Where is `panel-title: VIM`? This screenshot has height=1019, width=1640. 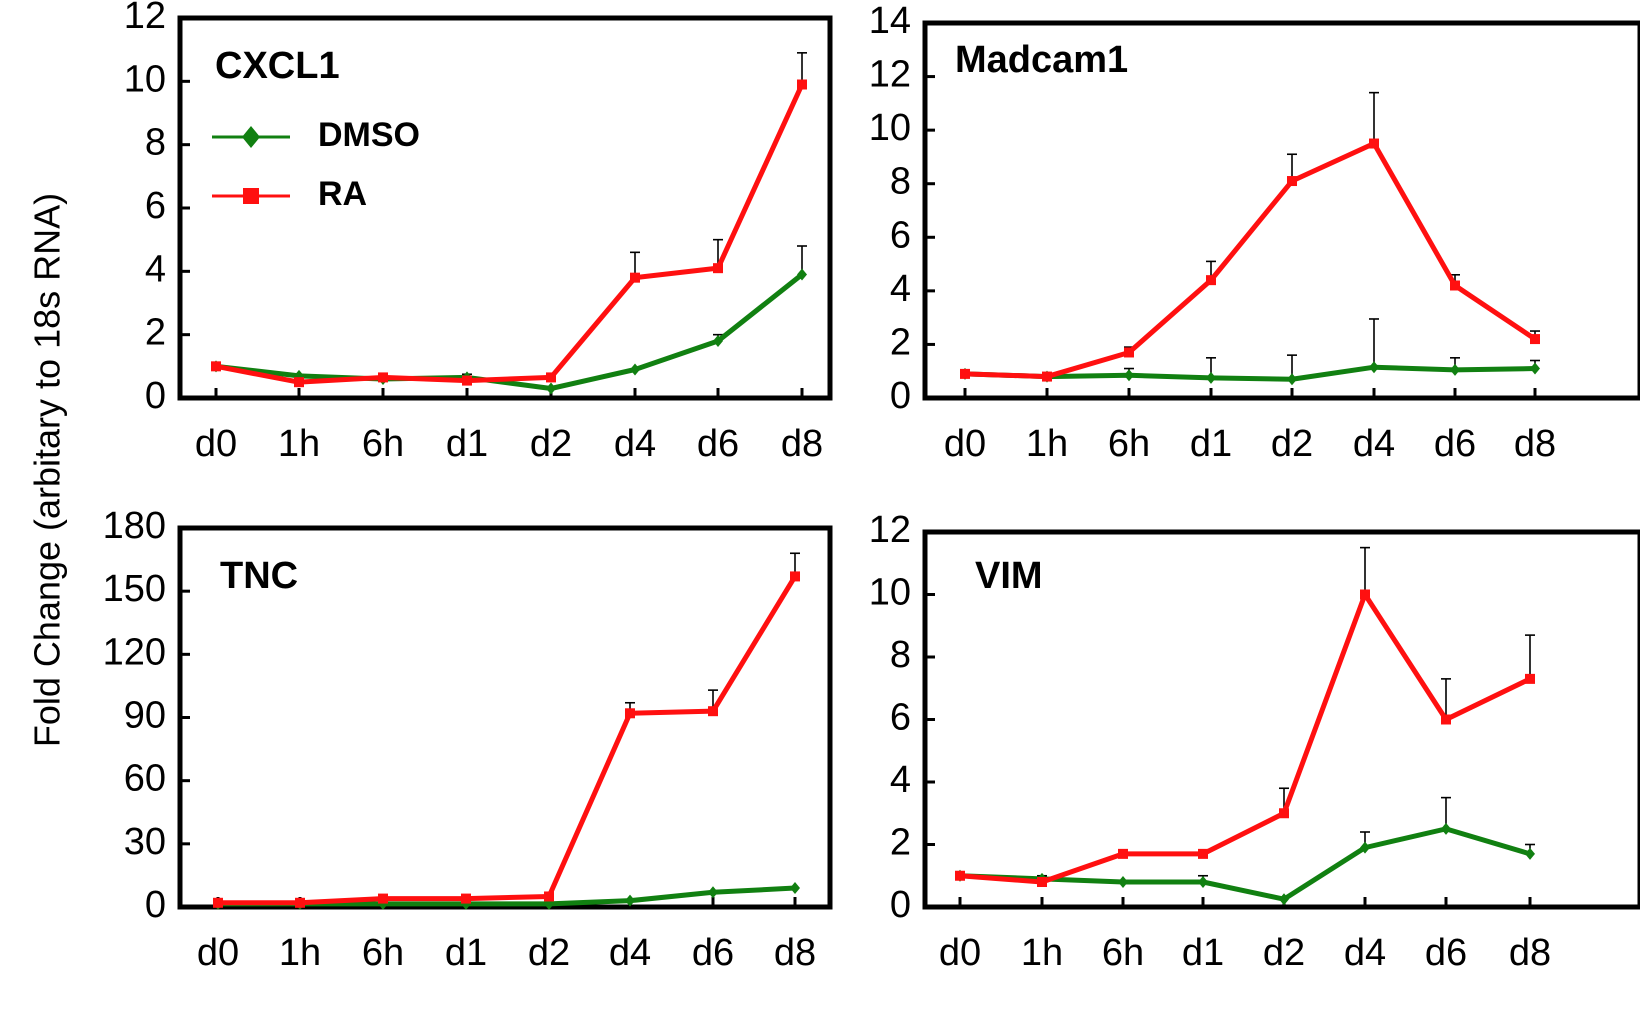 panel-title: VIM is located at coordinates (1009, 576).